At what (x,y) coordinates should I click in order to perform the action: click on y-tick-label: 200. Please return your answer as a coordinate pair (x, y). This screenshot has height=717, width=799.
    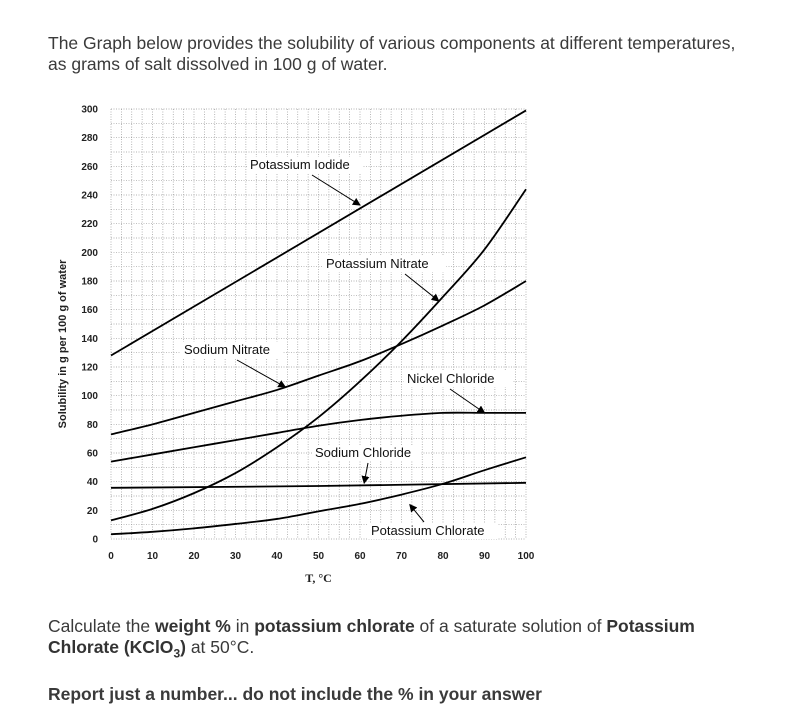
    Looking at the image, I should click on (89, 253).